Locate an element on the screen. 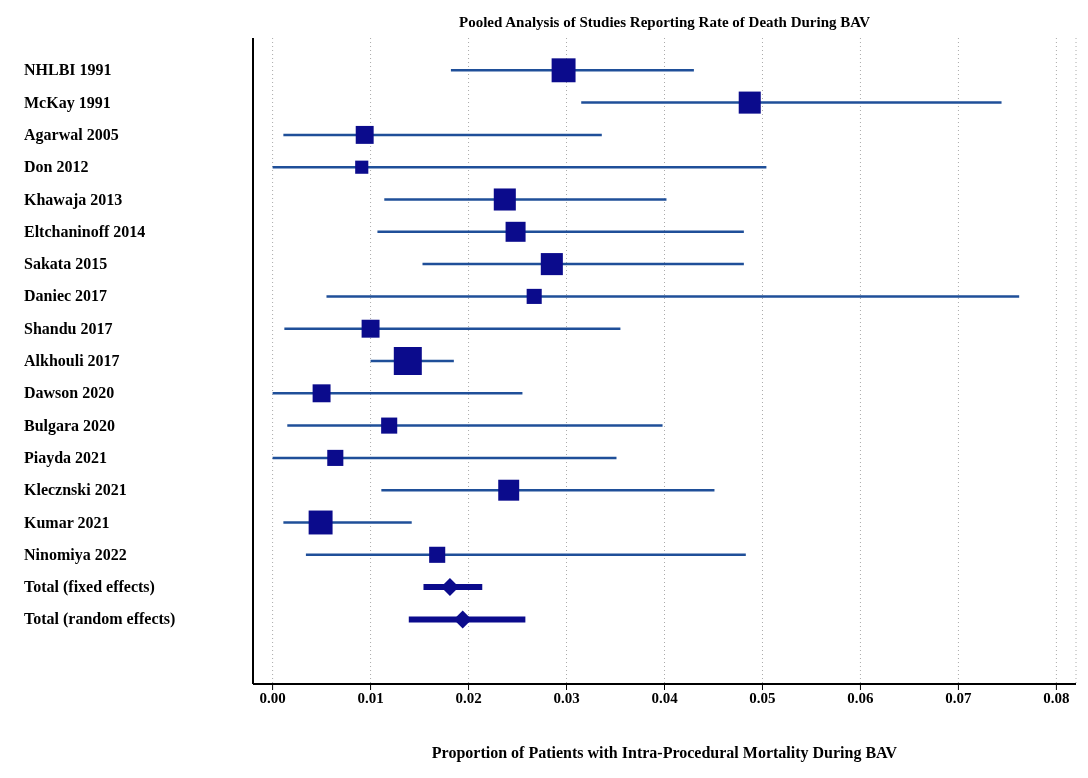 The image size is (1088, 778). y-tick-label: Khawaja 2013 is located at coordinates (73, 199).